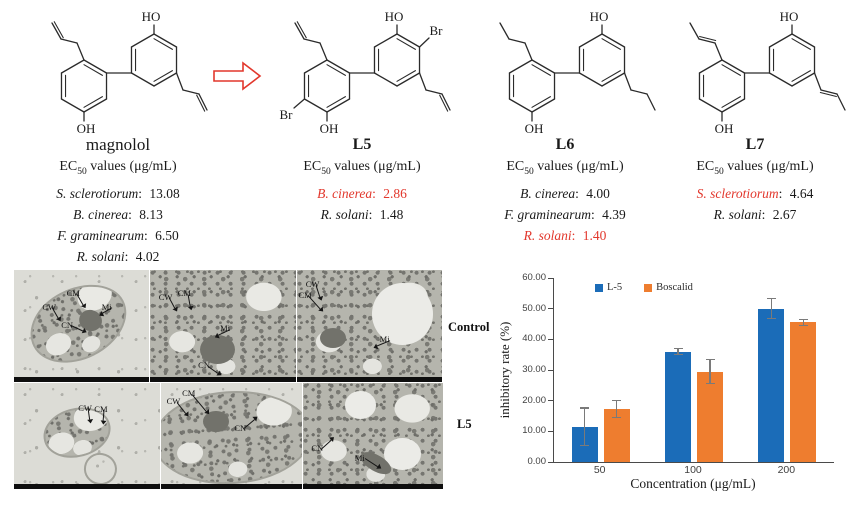 This screenshot has height=517, width=849. I want to click on em-row-label-control: Control, so click(469, 327).